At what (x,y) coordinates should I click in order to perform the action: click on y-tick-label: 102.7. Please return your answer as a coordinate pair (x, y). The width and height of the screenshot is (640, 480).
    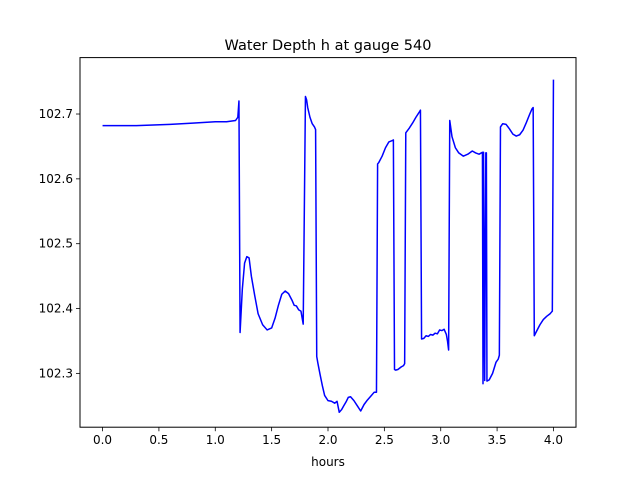
    Looking at the image, I should click on (56, 114).